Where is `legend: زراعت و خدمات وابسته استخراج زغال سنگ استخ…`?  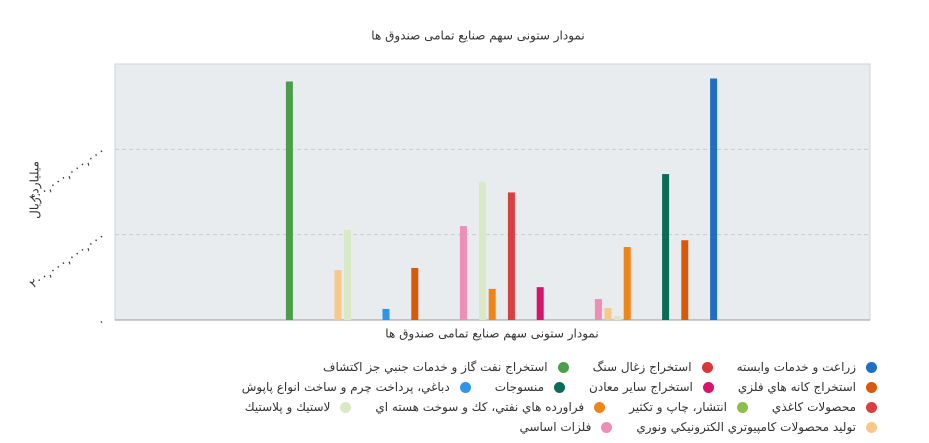
legend: زراعت و خدمات وابسته استخراج زغال سنگ استخ… is located at coordinates (527, 397).